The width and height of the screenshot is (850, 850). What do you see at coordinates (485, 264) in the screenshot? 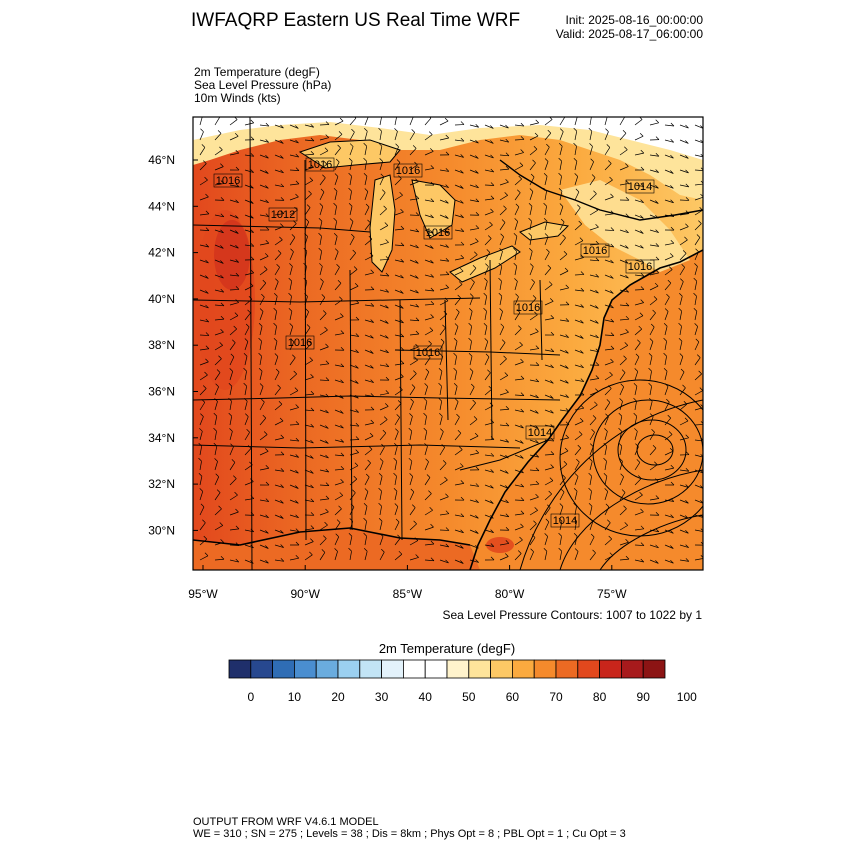
I see `lake-erie` at bounding box center [485, 264].